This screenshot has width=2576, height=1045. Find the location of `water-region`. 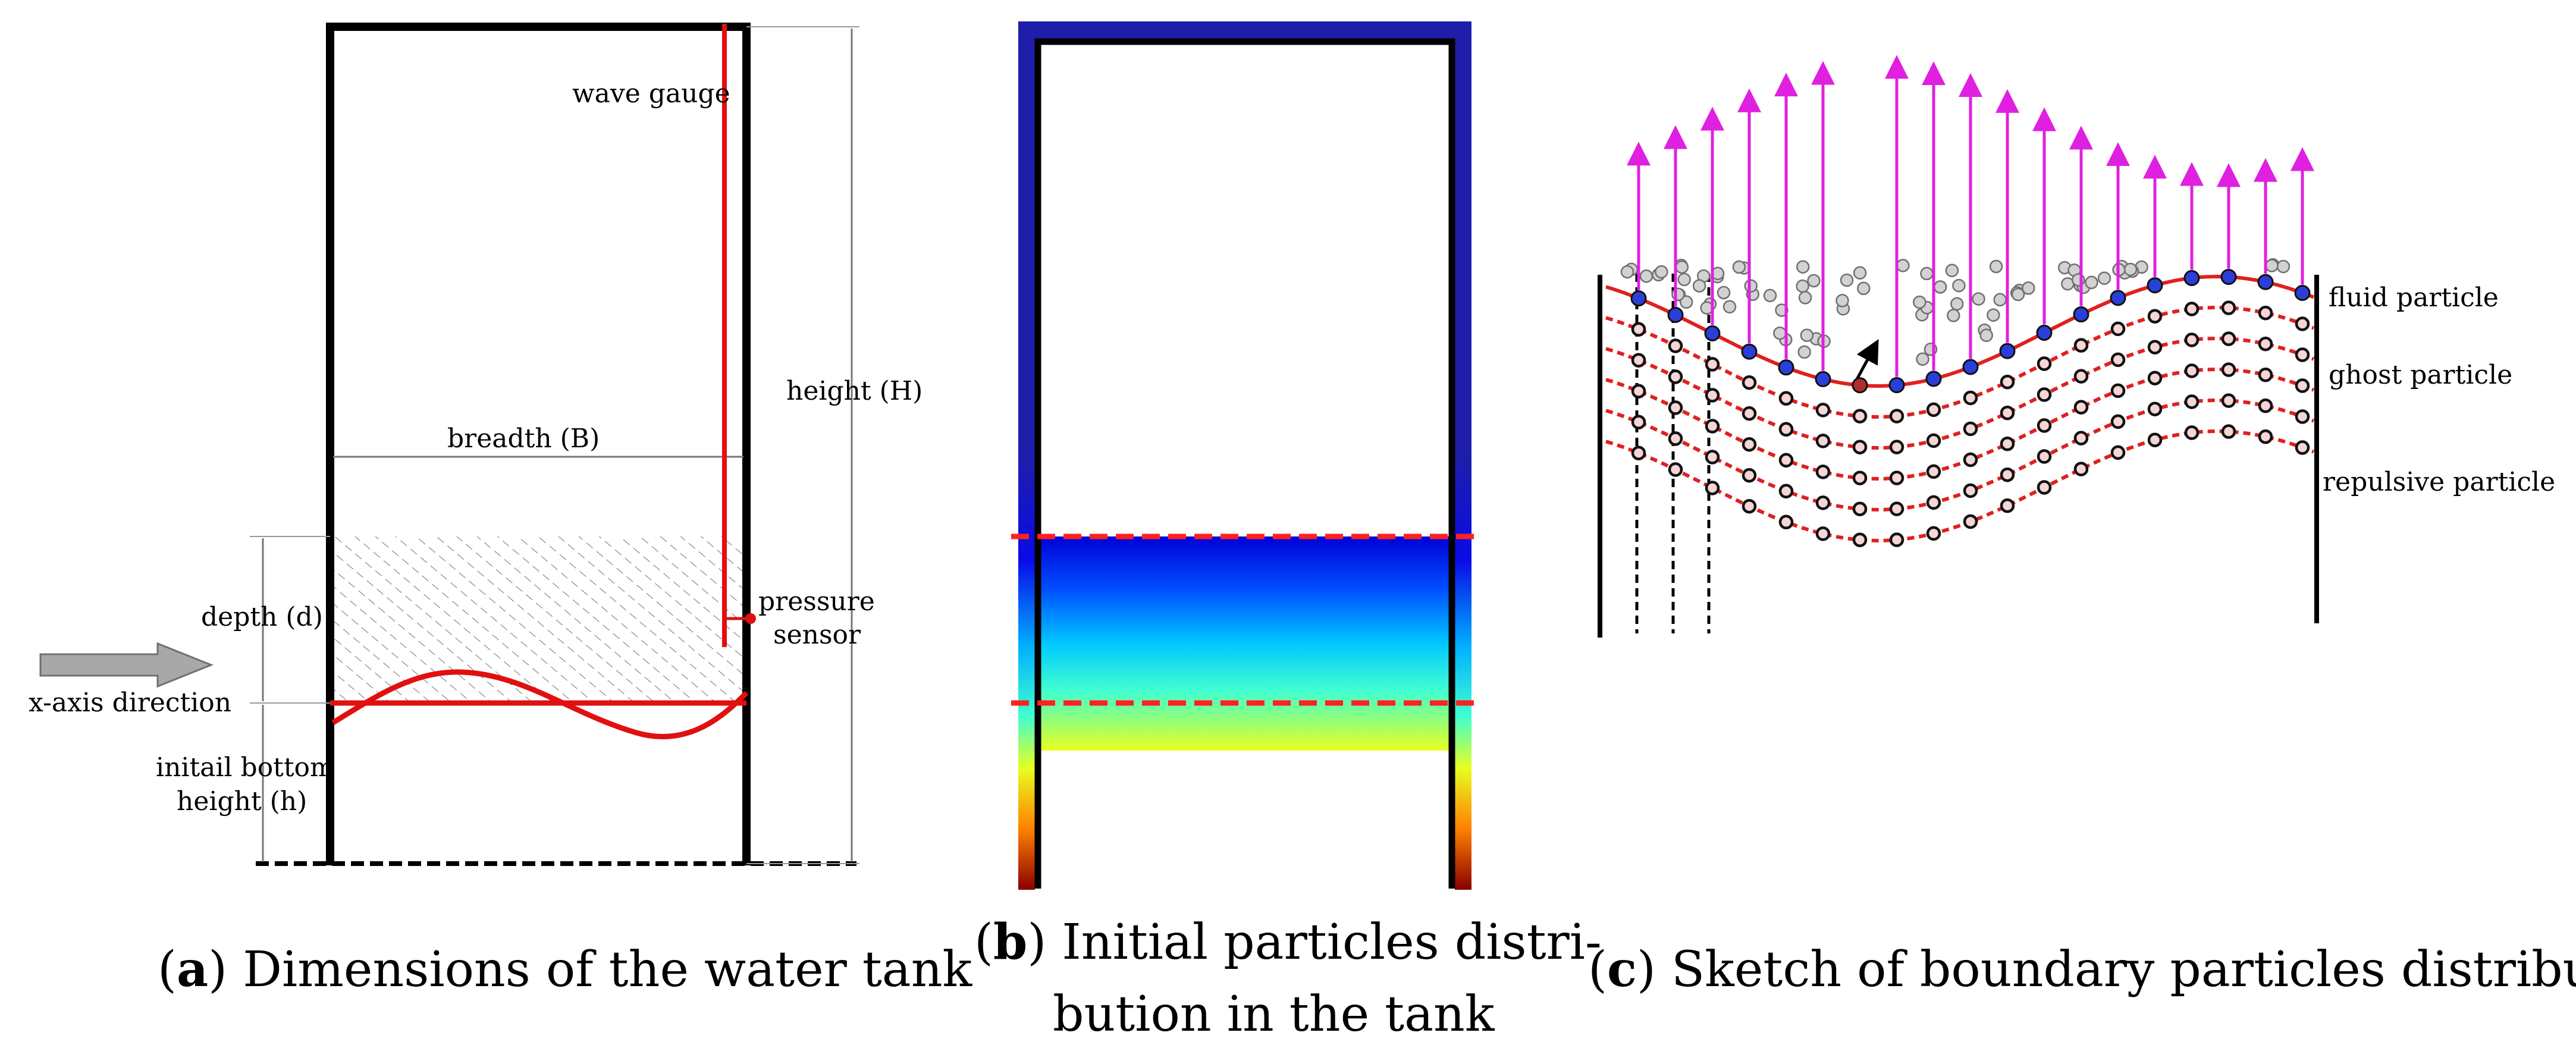

water-region is located at coordinates (538, 619).